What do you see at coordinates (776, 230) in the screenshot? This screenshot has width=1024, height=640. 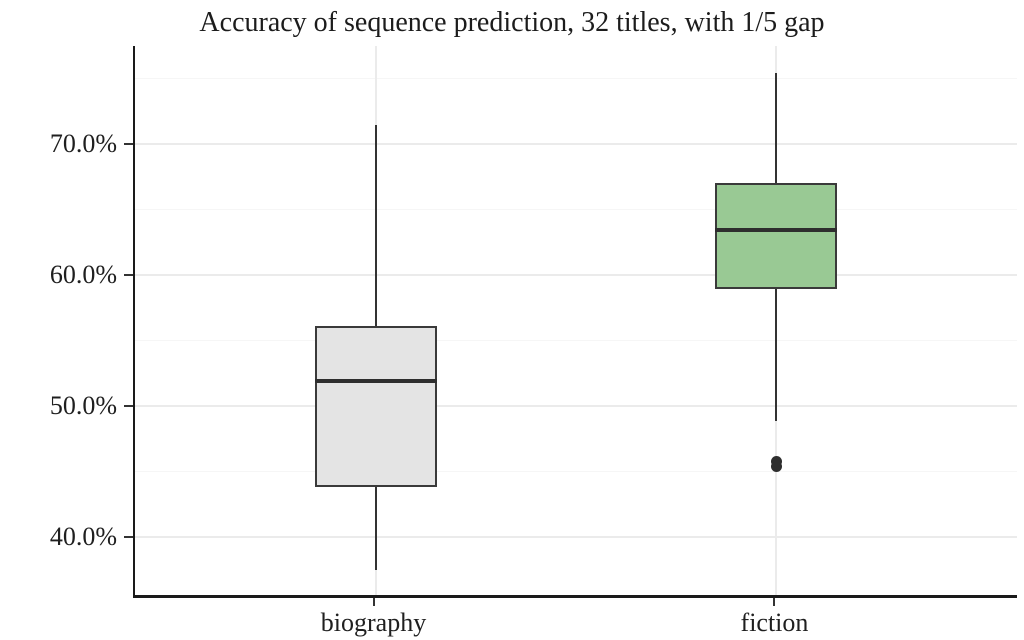 I see `median-fiction` at bounding box center [776, 230].